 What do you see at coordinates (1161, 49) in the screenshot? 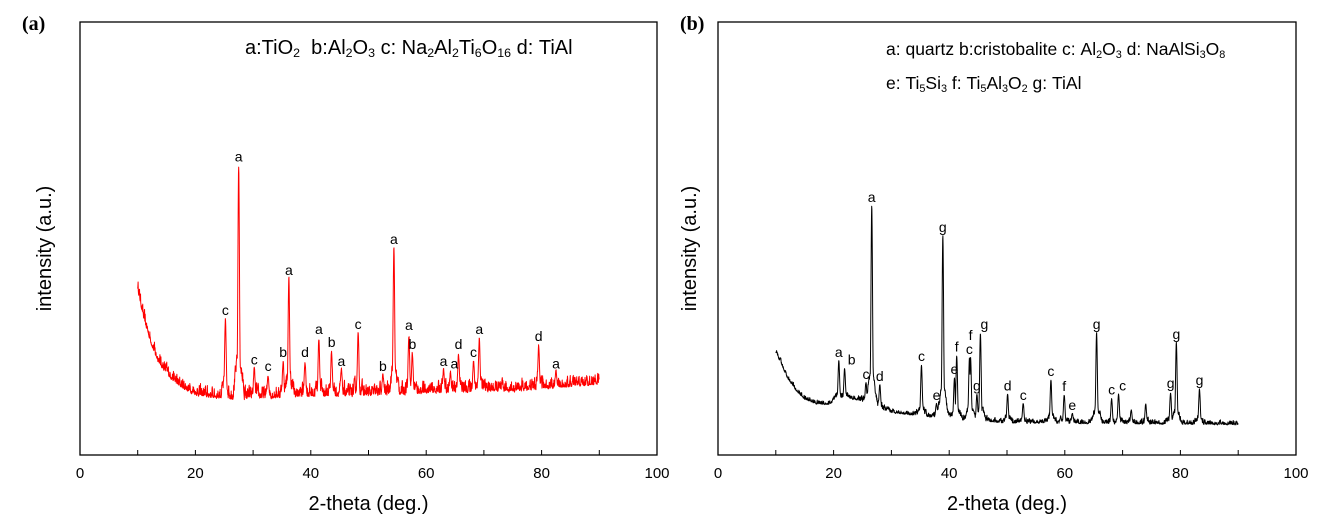
I see `legend-text: d: NaAlSi` at bounding box center [1161, 49].